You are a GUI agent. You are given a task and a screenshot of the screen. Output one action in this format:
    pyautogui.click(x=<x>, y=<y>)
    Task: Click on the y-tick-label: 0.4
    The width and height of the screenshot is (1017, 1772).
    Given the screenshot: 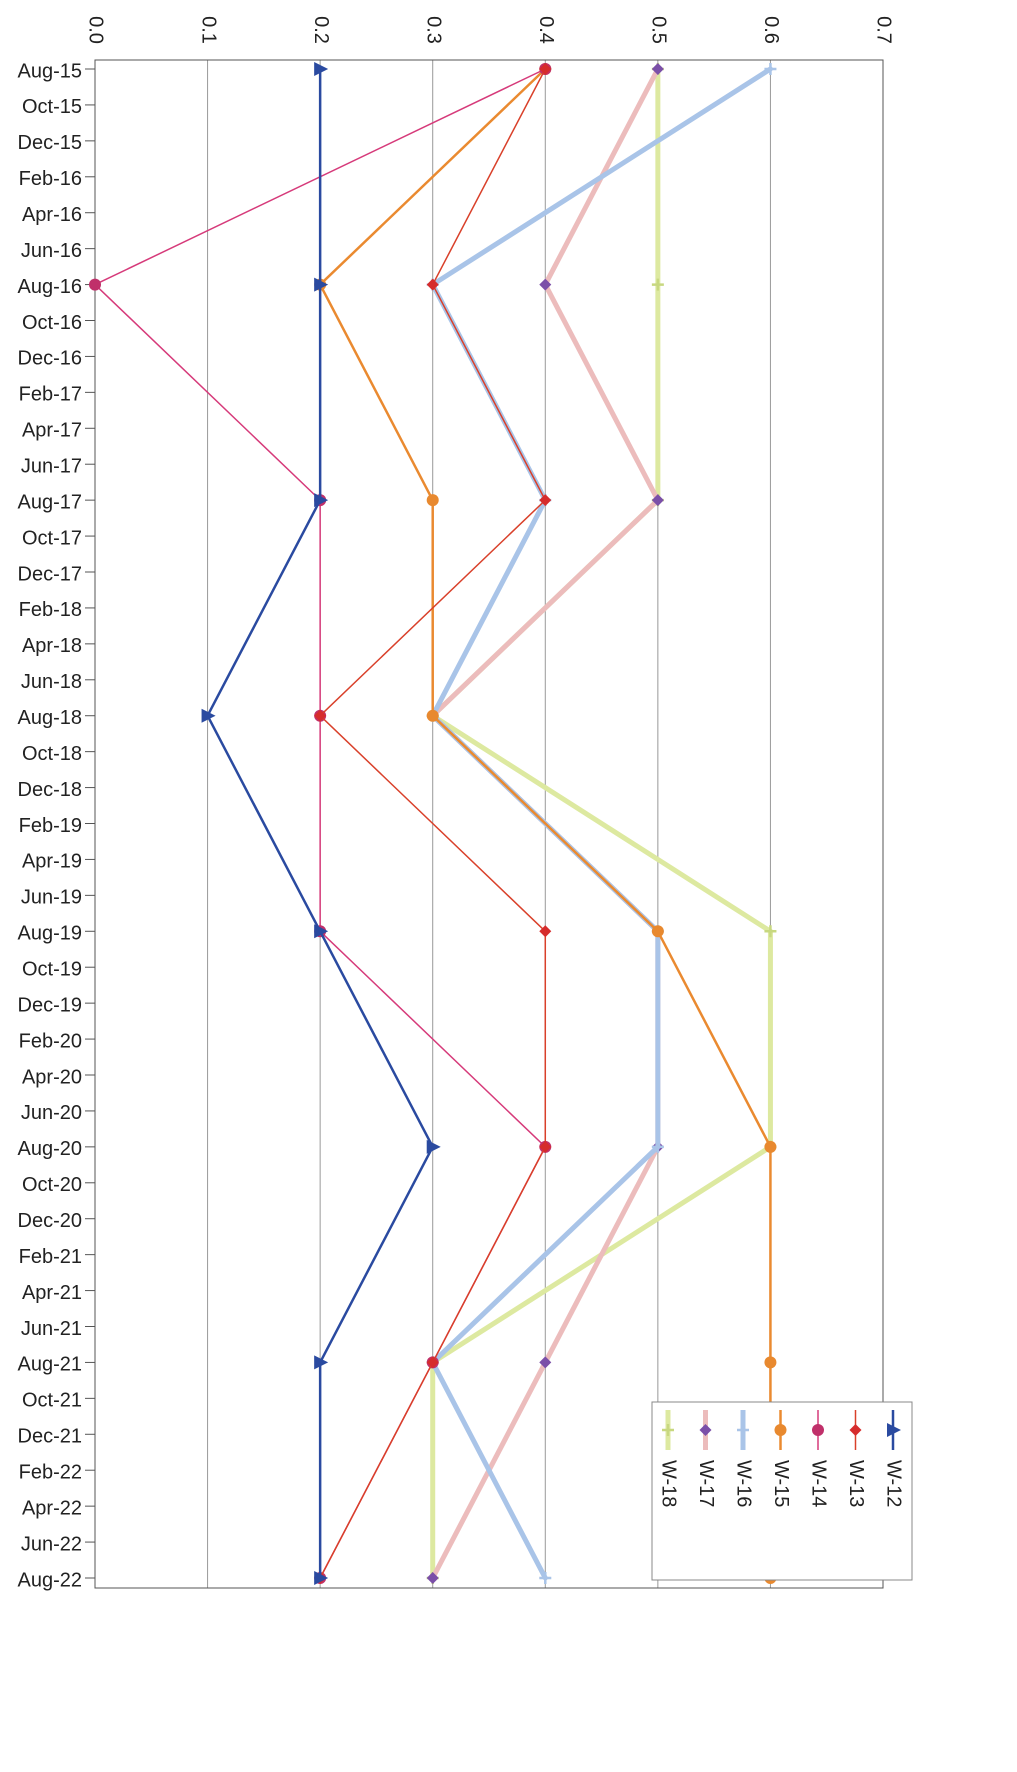 What is the action you would take?
    pyautogui.click(x=546, y=30)
    